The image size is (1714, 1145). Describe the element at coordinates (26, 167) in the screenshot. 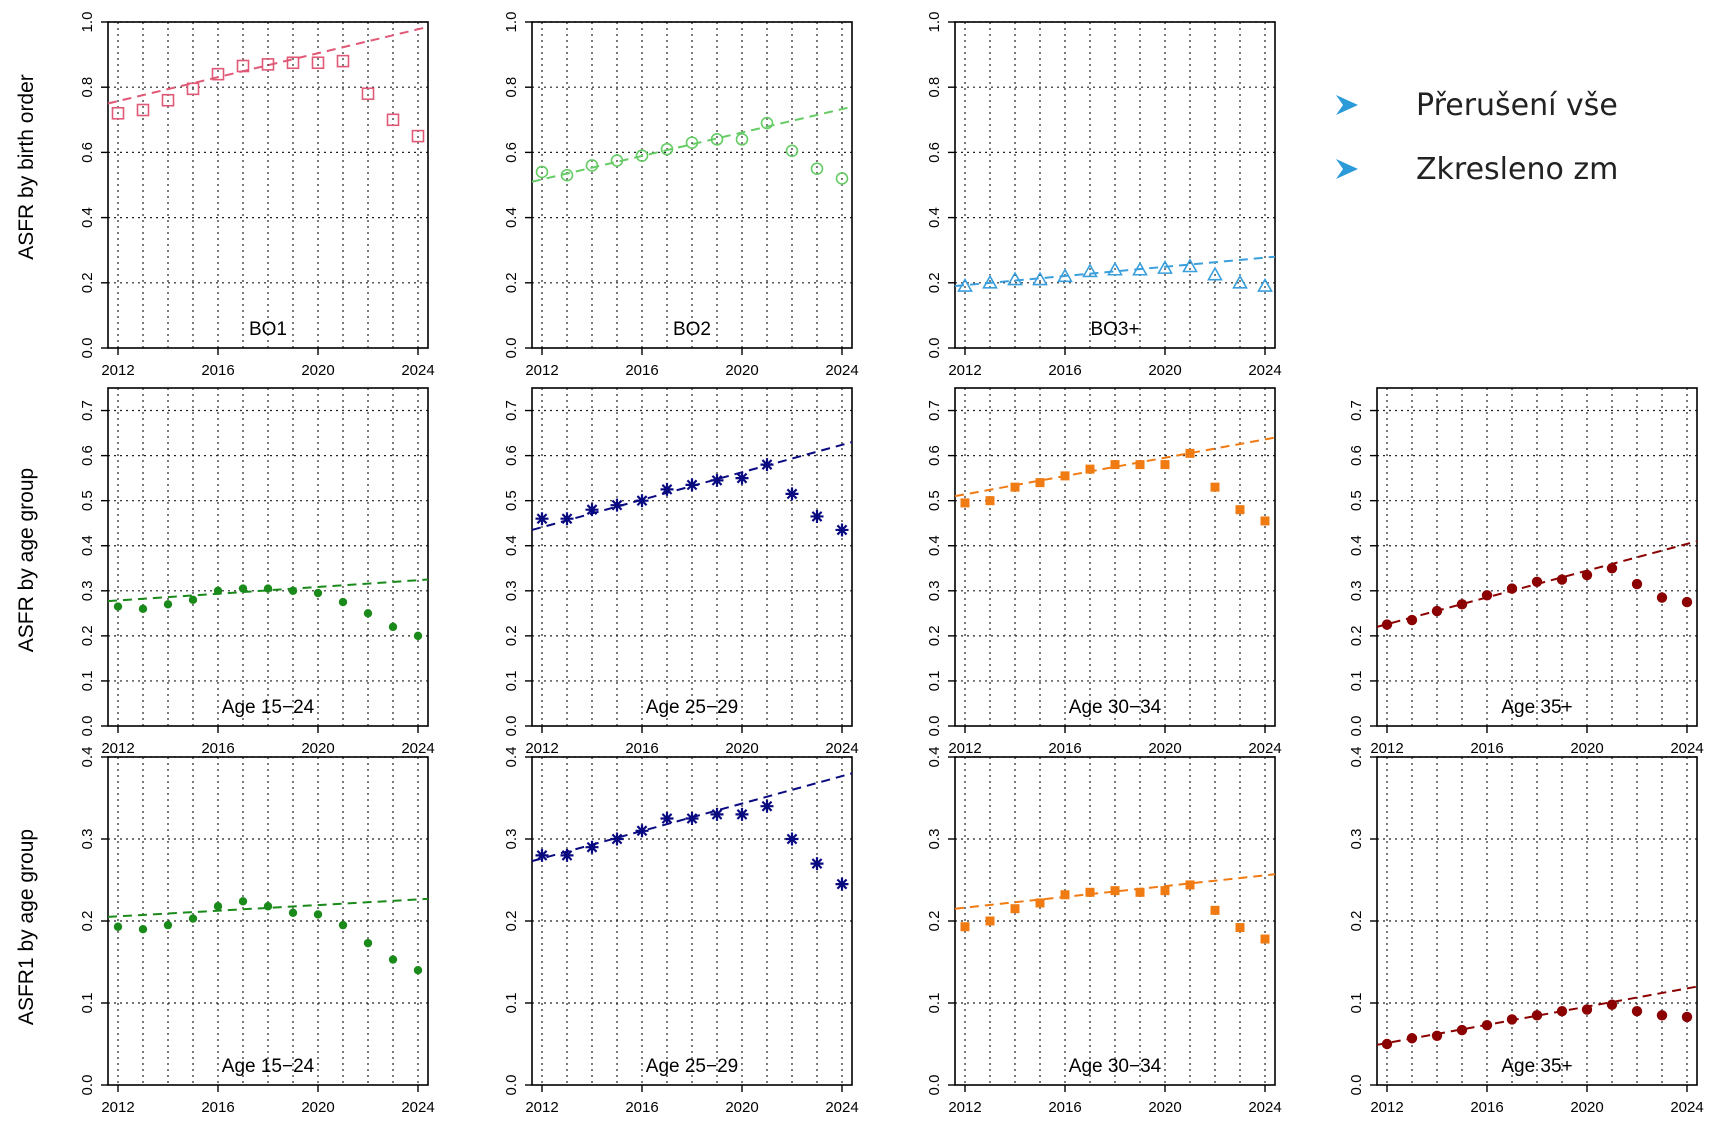

I see `y-axis-label: ASFR by birth order` at that location.